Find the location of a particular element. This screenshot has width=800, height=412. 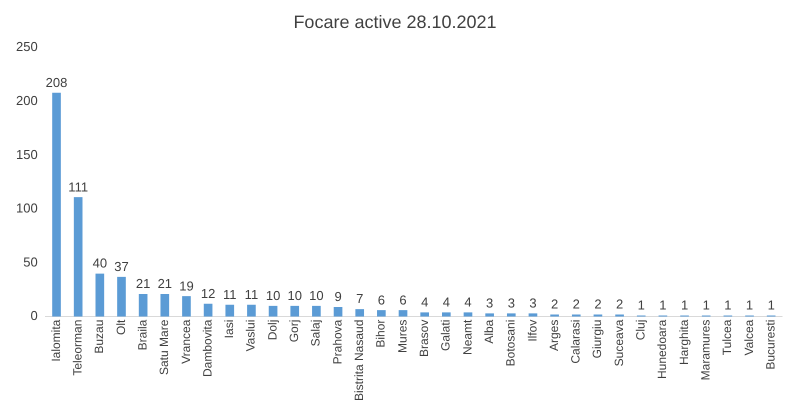

x-tick-label: Ilfov is located at coordinates (532, 331).